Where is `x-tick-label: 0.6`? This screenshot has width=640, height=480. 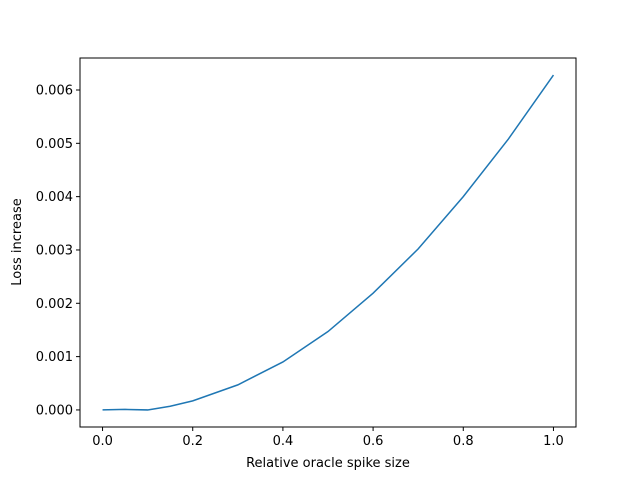 x-tick-label: 0.6 is located at coordinates (373, 441).